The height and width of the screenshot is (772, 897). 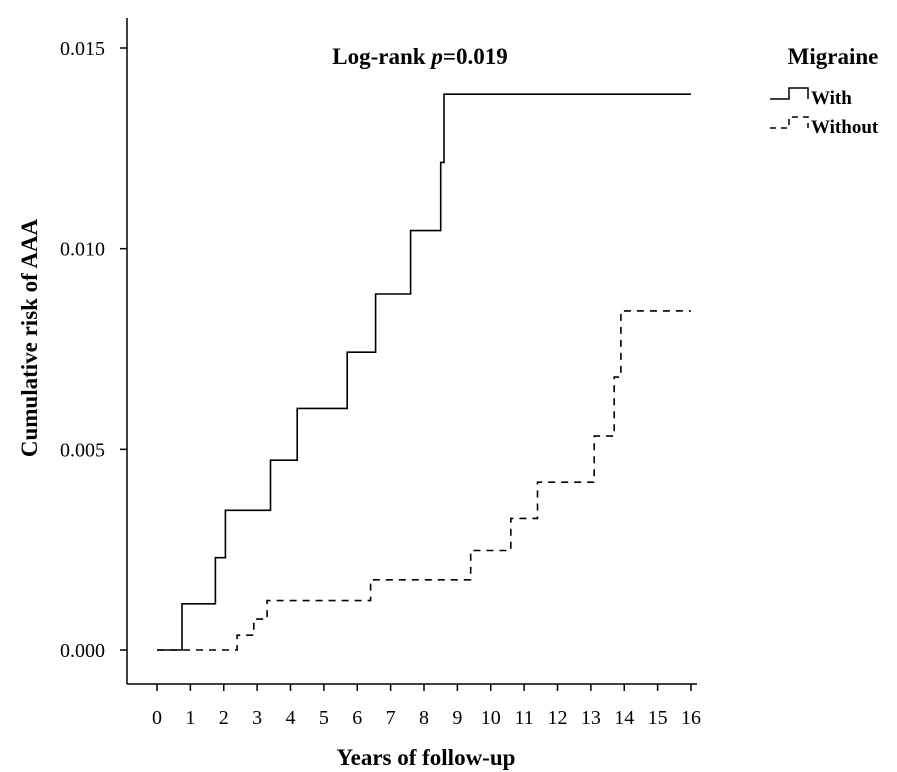 I want to click on y-tick-label: 0.015, so click(x=82, y=49).